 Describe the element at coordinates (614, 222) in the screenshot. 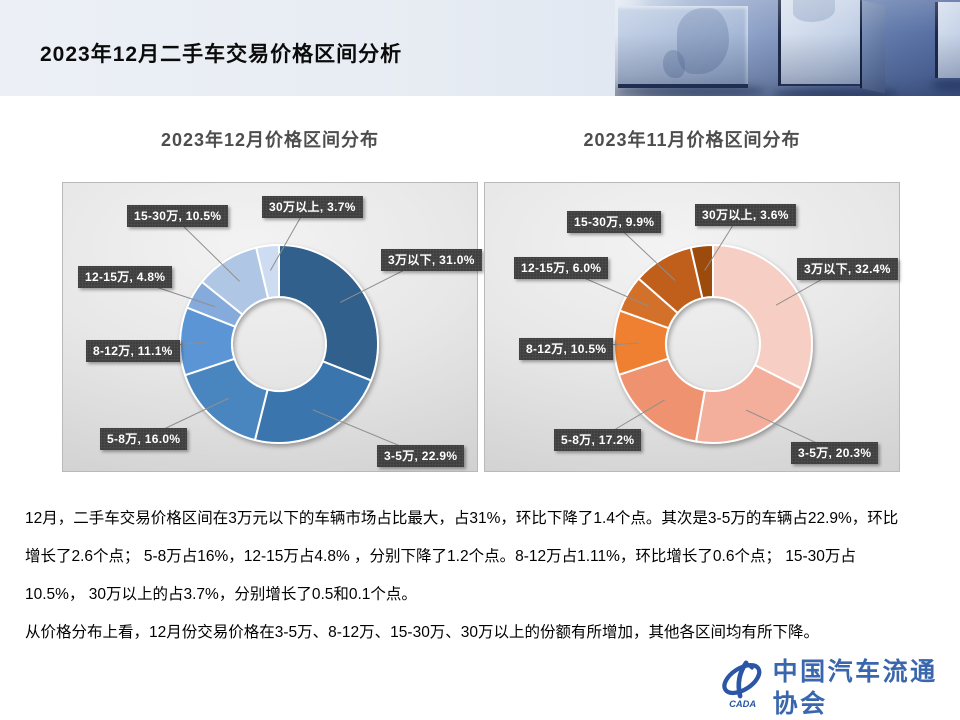

I see `slice-label-15-30万: 15-30万, 9.9%` at that location.